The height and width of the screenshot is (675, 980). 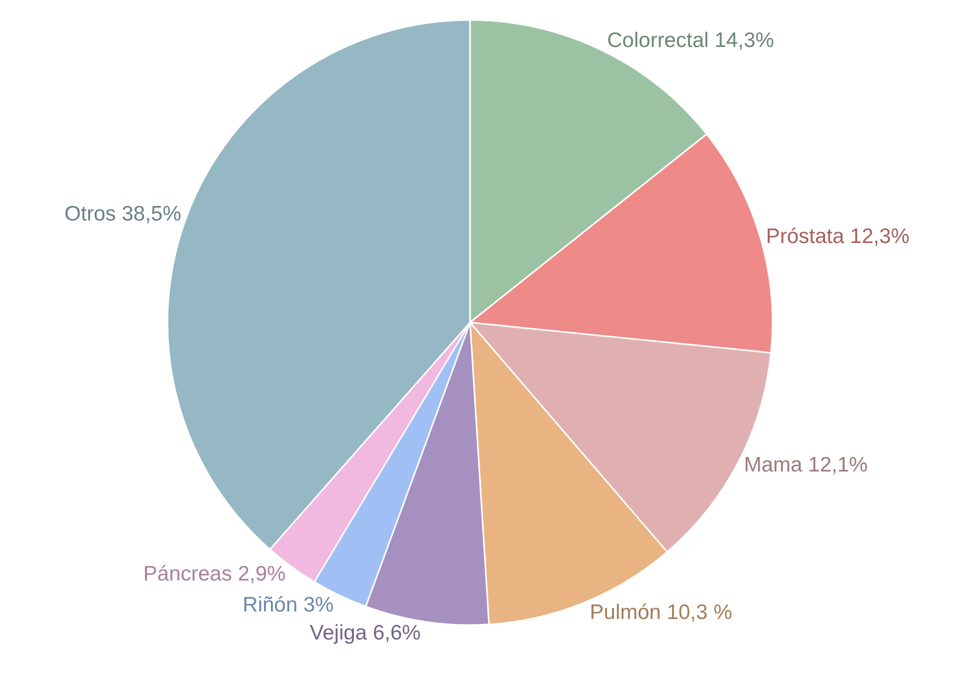 What do you see at coordinates (214, 574) in the screenshot?
I see `slice-label: Páncreas 2,9%` at bounding box center [214, 574].